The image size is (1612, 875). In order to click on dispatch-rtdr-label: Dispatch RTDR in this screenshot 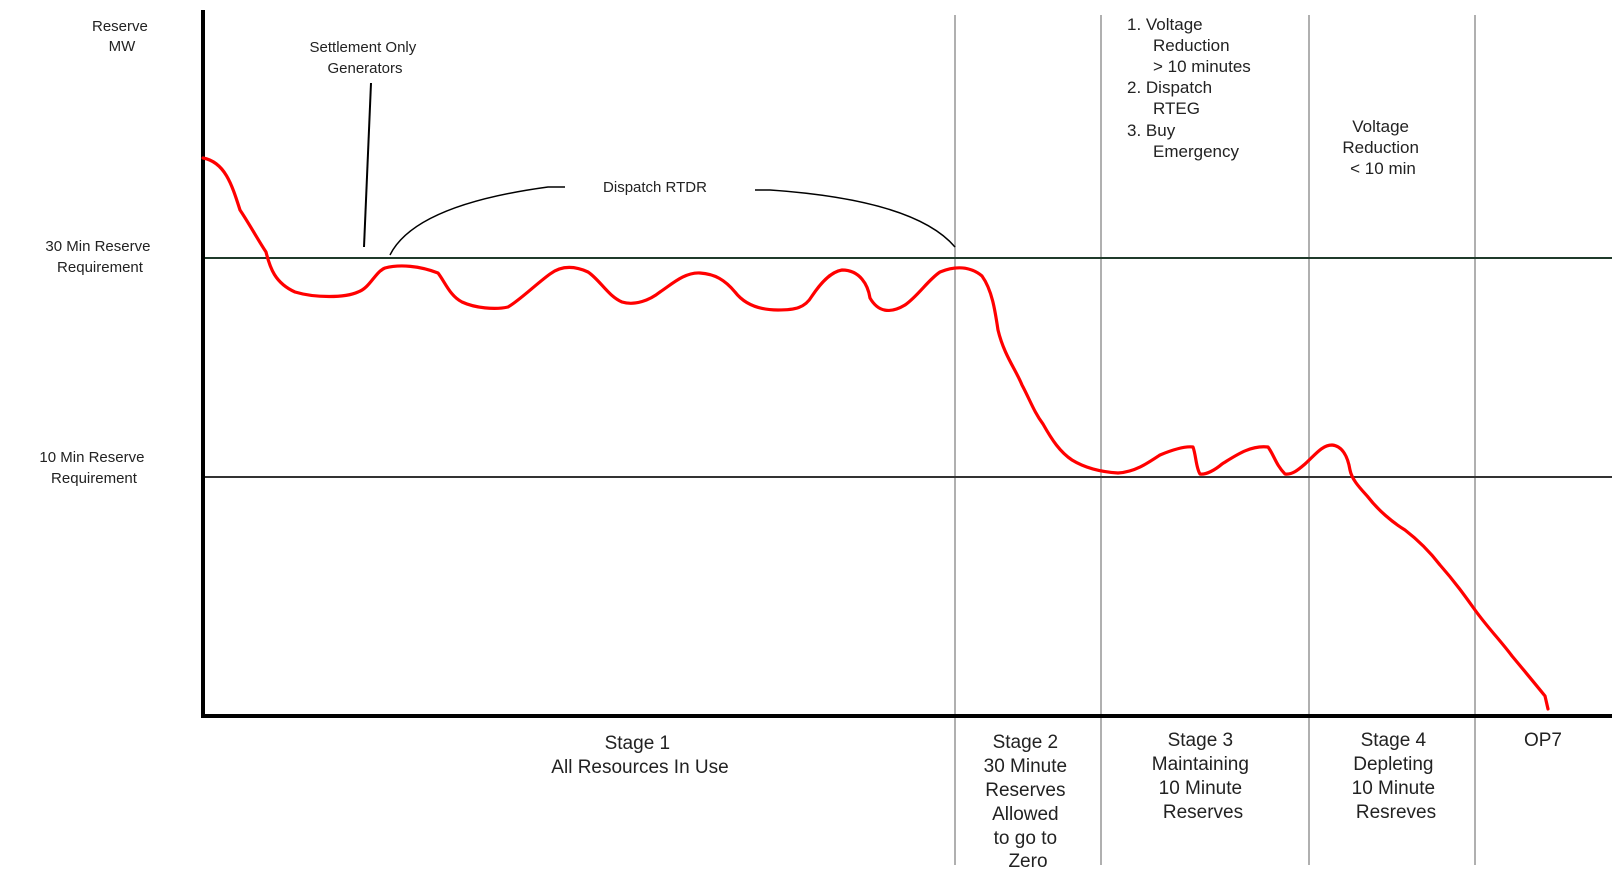, I will do `click(655, 187)`.